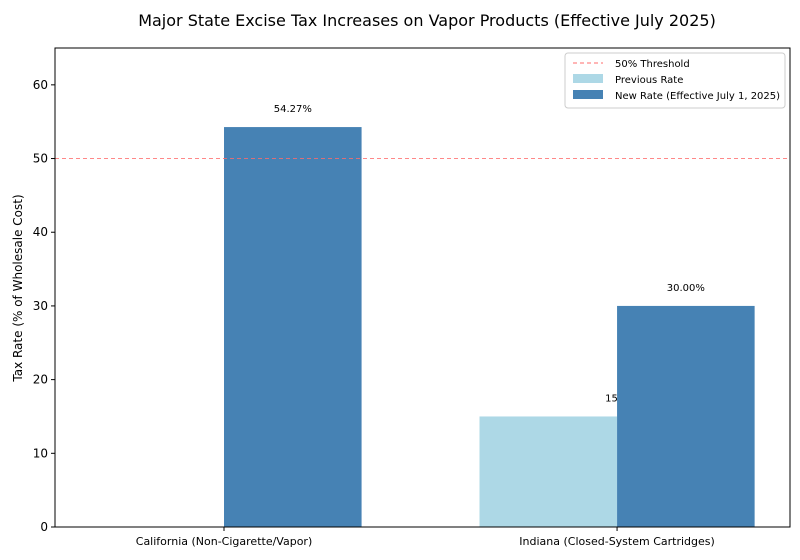 The width and height of the screenshot is (800, 560). What do you see at coordinates (40, 306) in the screenshot?
I see `y-tick-label: 30` at bounding box center [40, 306].